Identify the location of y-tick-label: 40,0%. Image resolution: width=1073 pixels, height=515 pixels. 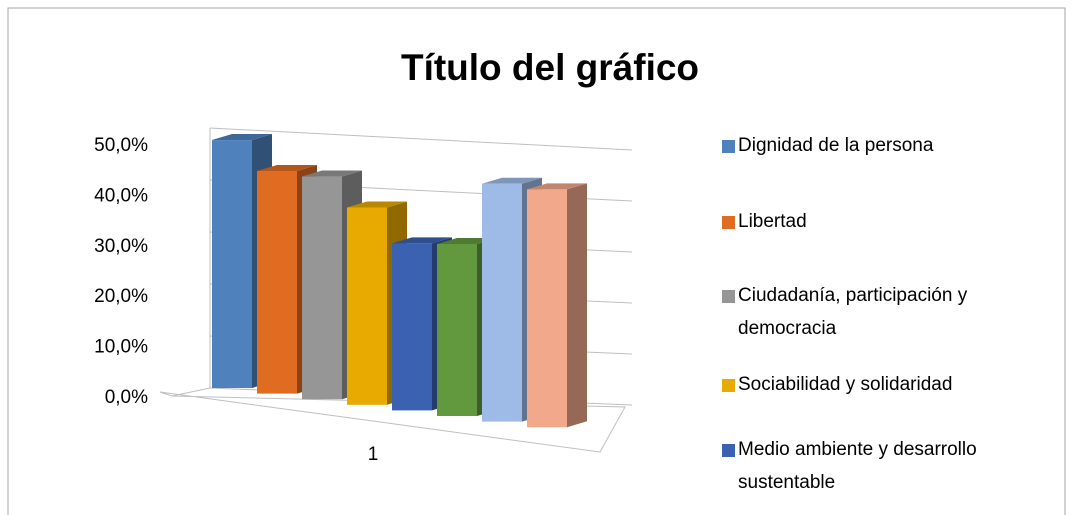
(121, 195).